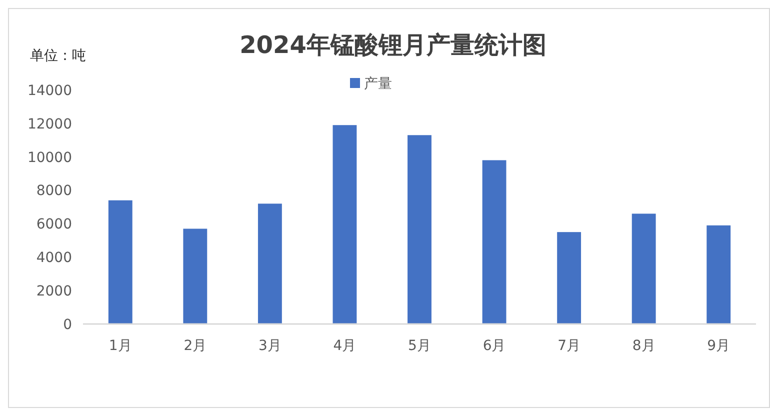  What do you see at coordinates (644, 346) in the screenshot?
I see `x-tick-label: 8月` at bounding box center [644, 346].